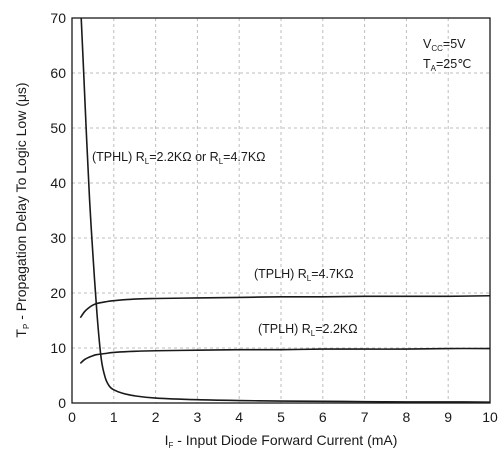 This screenshot has width=500, height=459. What do you see at coordinates (323, 417) in the screenshot?
I see `x-tick-label: 6` at bounding box center [323, 417].